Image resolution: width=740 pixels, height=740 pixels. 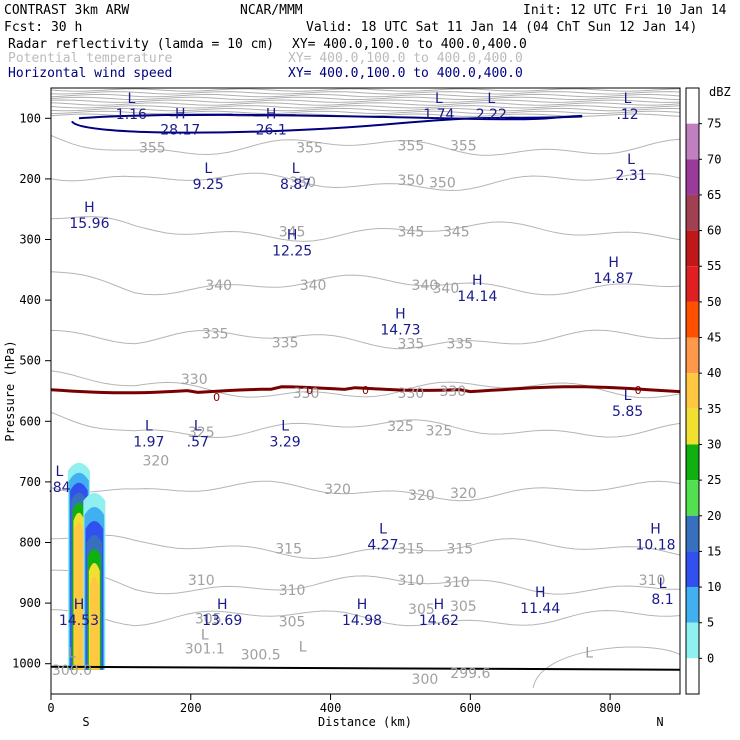 What do you see at coordinates (463, 494) in the screenshot?
I see `theta-contour-label: 320` at bounding box center [463, 494].